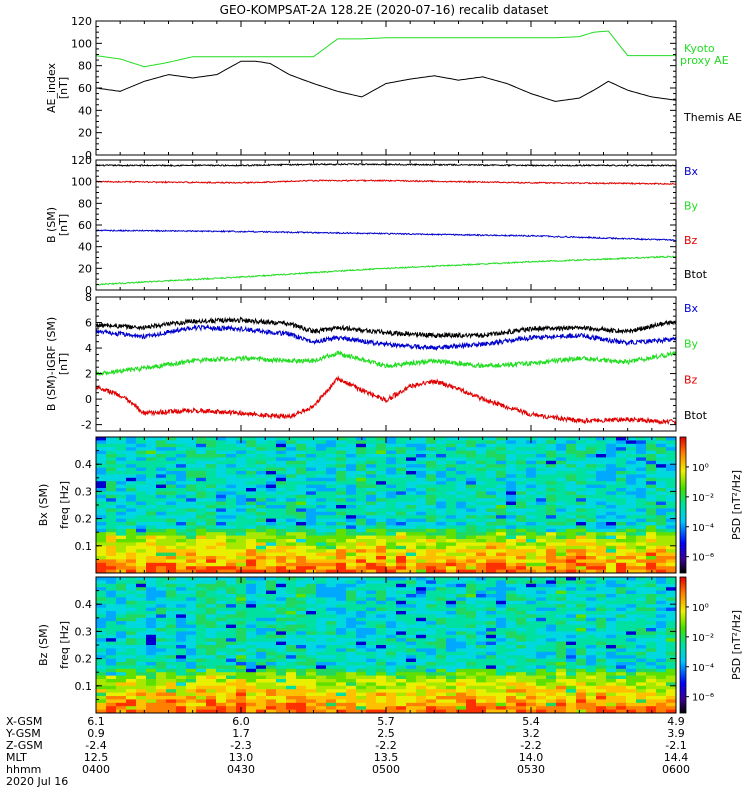  Describe the element at coordinates (63, 88) in the screenshot. I see `y-axis-unit: [nT]` at that location.